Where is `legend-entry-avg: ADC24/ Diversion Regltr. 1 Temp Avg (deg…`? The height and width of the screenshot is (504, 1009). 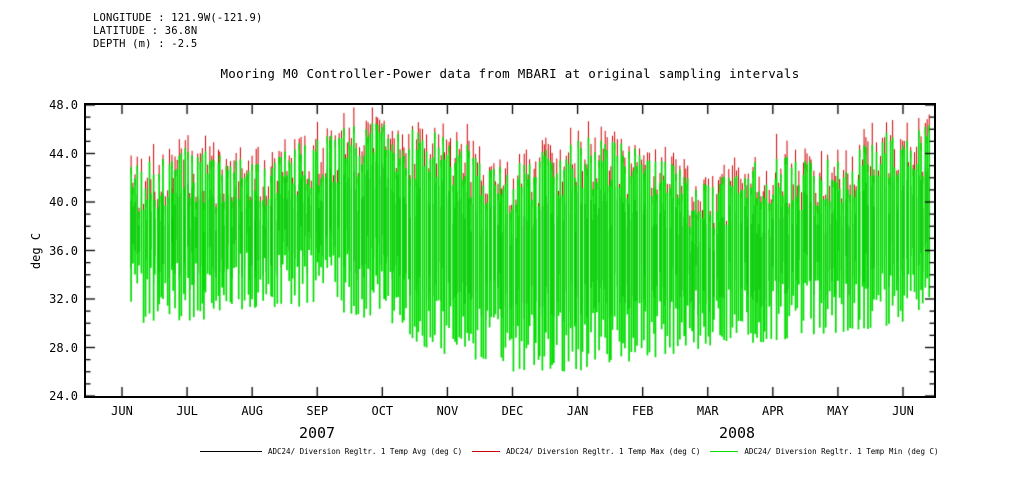 legend-entry-avg: ADC24/ Diversion Regltr. 1 Temp Avg (deg… is located at coordinates (331, 451).